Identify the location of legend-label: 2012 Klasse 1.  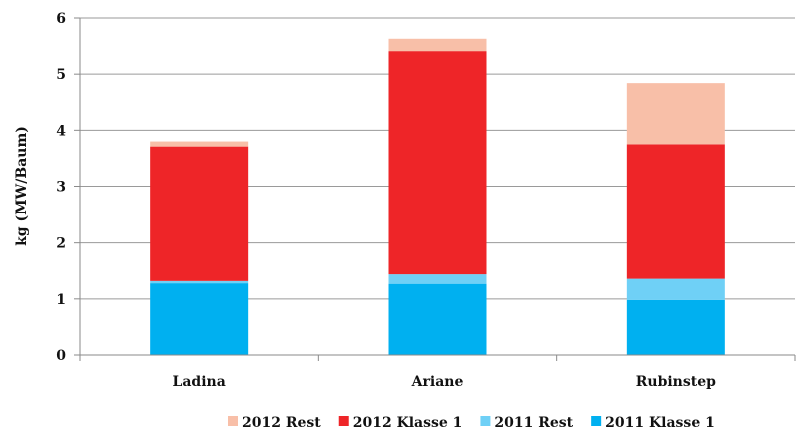
(408, 423).